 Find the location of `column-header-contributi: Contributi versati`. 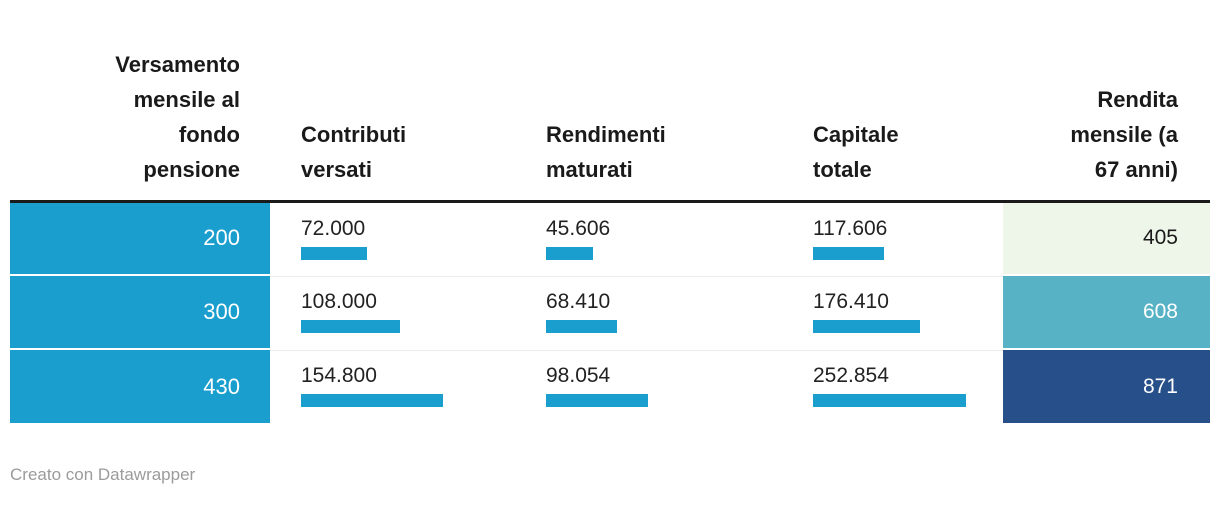

column-header-contributi: Contributi versati is located at coordinates (401, 101).